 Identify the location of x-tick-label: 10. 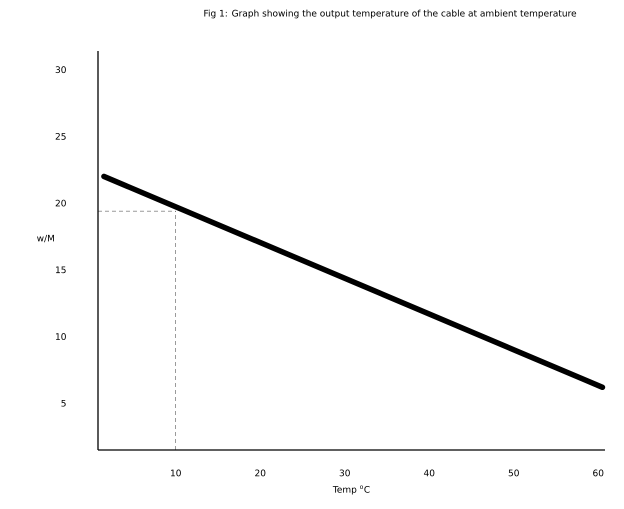
(176, 473).